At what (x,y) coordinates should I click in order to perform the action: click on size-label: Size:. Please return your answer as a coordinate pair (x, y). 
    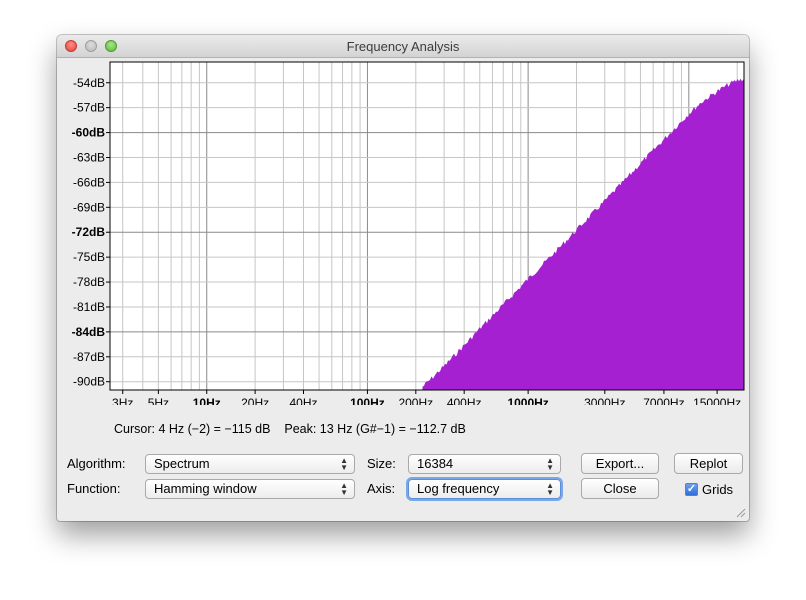
    Looking at the image, I should click on (381, 463).